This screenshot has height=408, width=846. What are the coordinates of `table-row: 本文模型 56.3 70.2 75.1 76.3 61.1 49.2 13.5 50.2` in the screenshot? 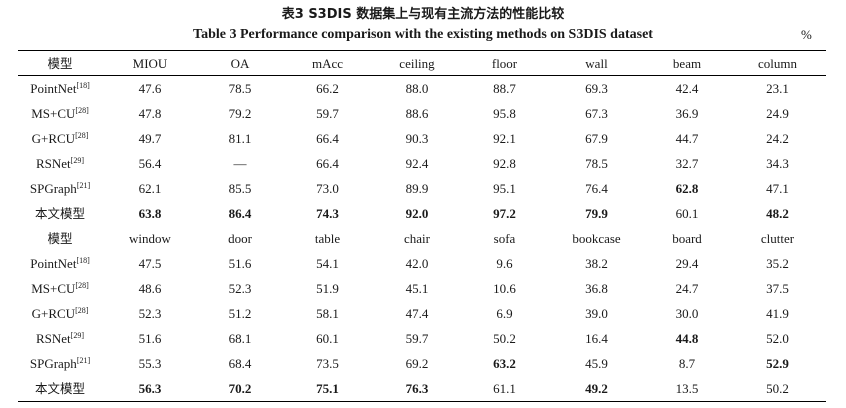 It's located at (422, 388).